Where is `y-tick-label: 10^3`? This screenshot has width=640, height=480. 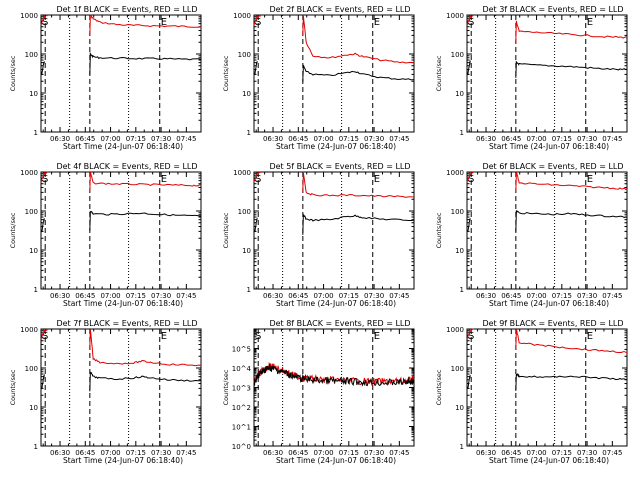
y-tick-label: 10^3 is located at coordinates (241, 389).